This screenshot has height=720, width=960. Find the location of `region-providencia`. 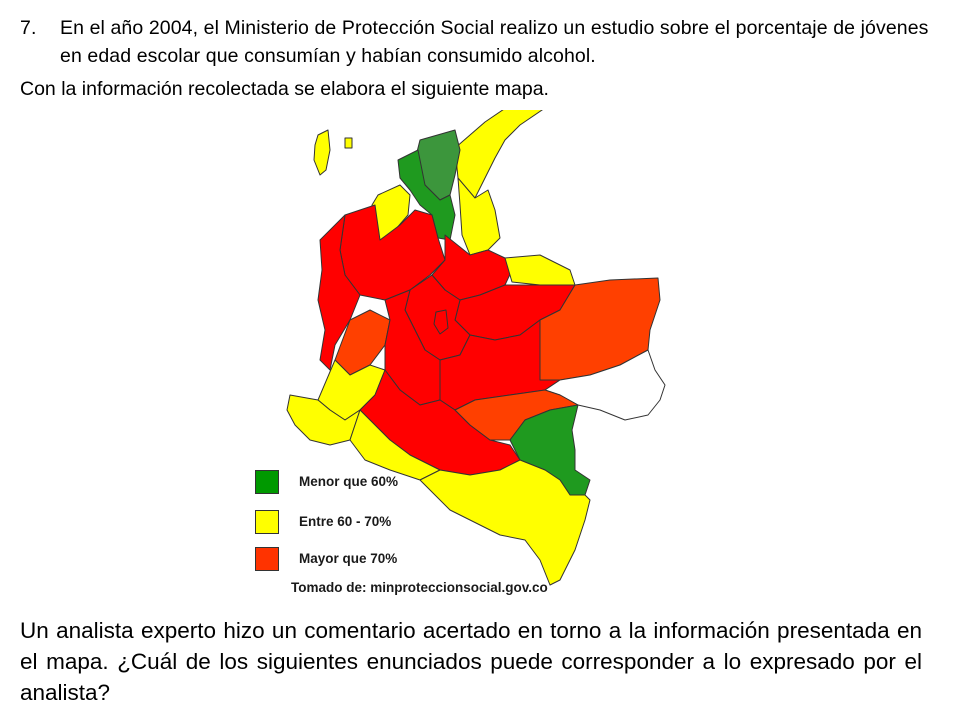

region-providencia is located at coordinates (348, 143).